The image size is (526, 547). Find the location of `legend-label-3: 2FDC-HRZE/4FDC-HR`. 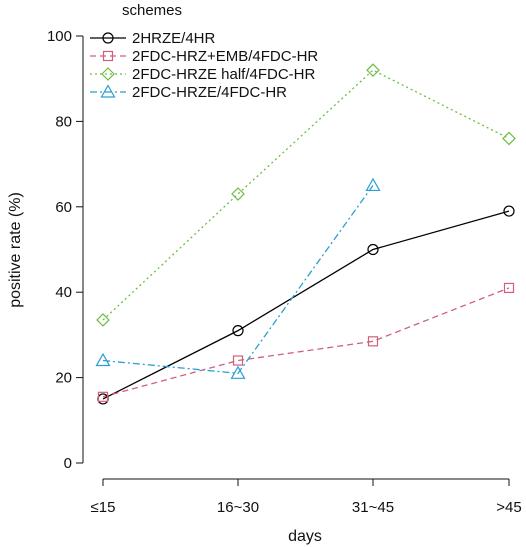

legend-label-3: 2FDC-HRZE/4FDC-HR is located at coordinates (209, 92).